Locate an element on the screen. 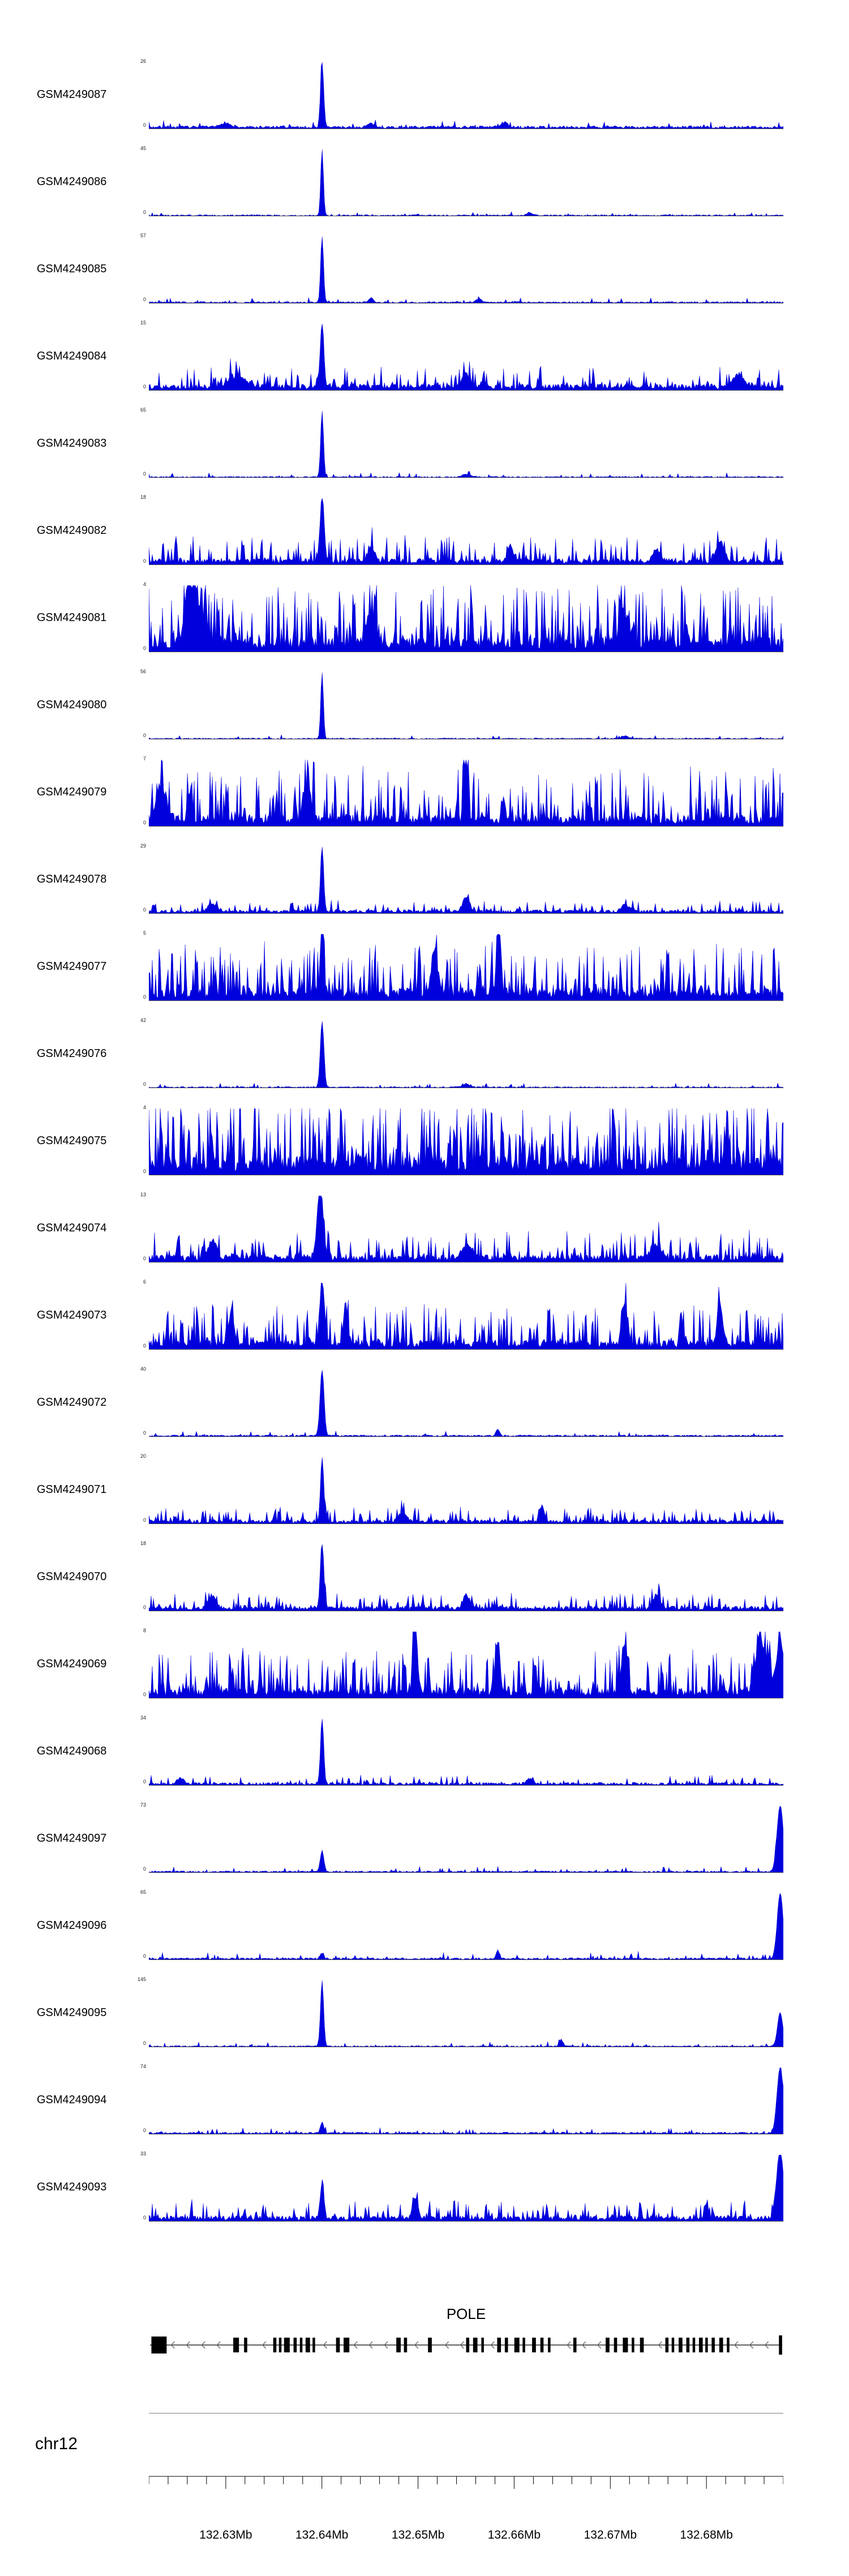 The height and width of the screenshot is (2576, 849). track-name-label: GSM4249084 is located at coordinates (72, 356).